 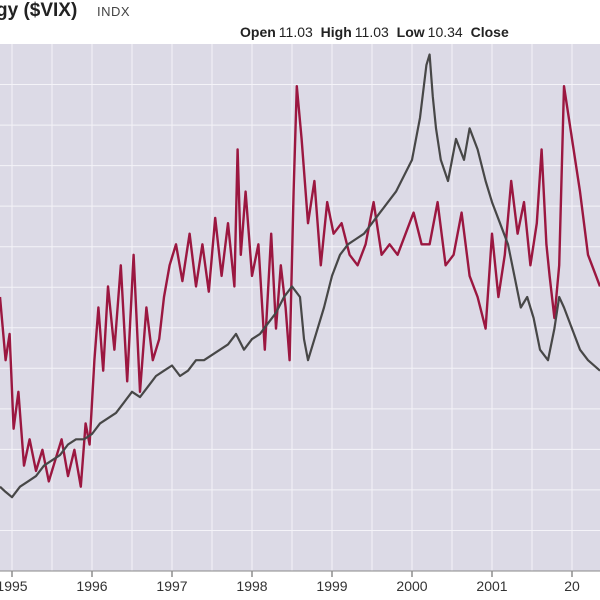 What do you see at coordinates (445, 32) in the screenshot?
I see `low-value: 10.34` at bounding box center [445, 32].